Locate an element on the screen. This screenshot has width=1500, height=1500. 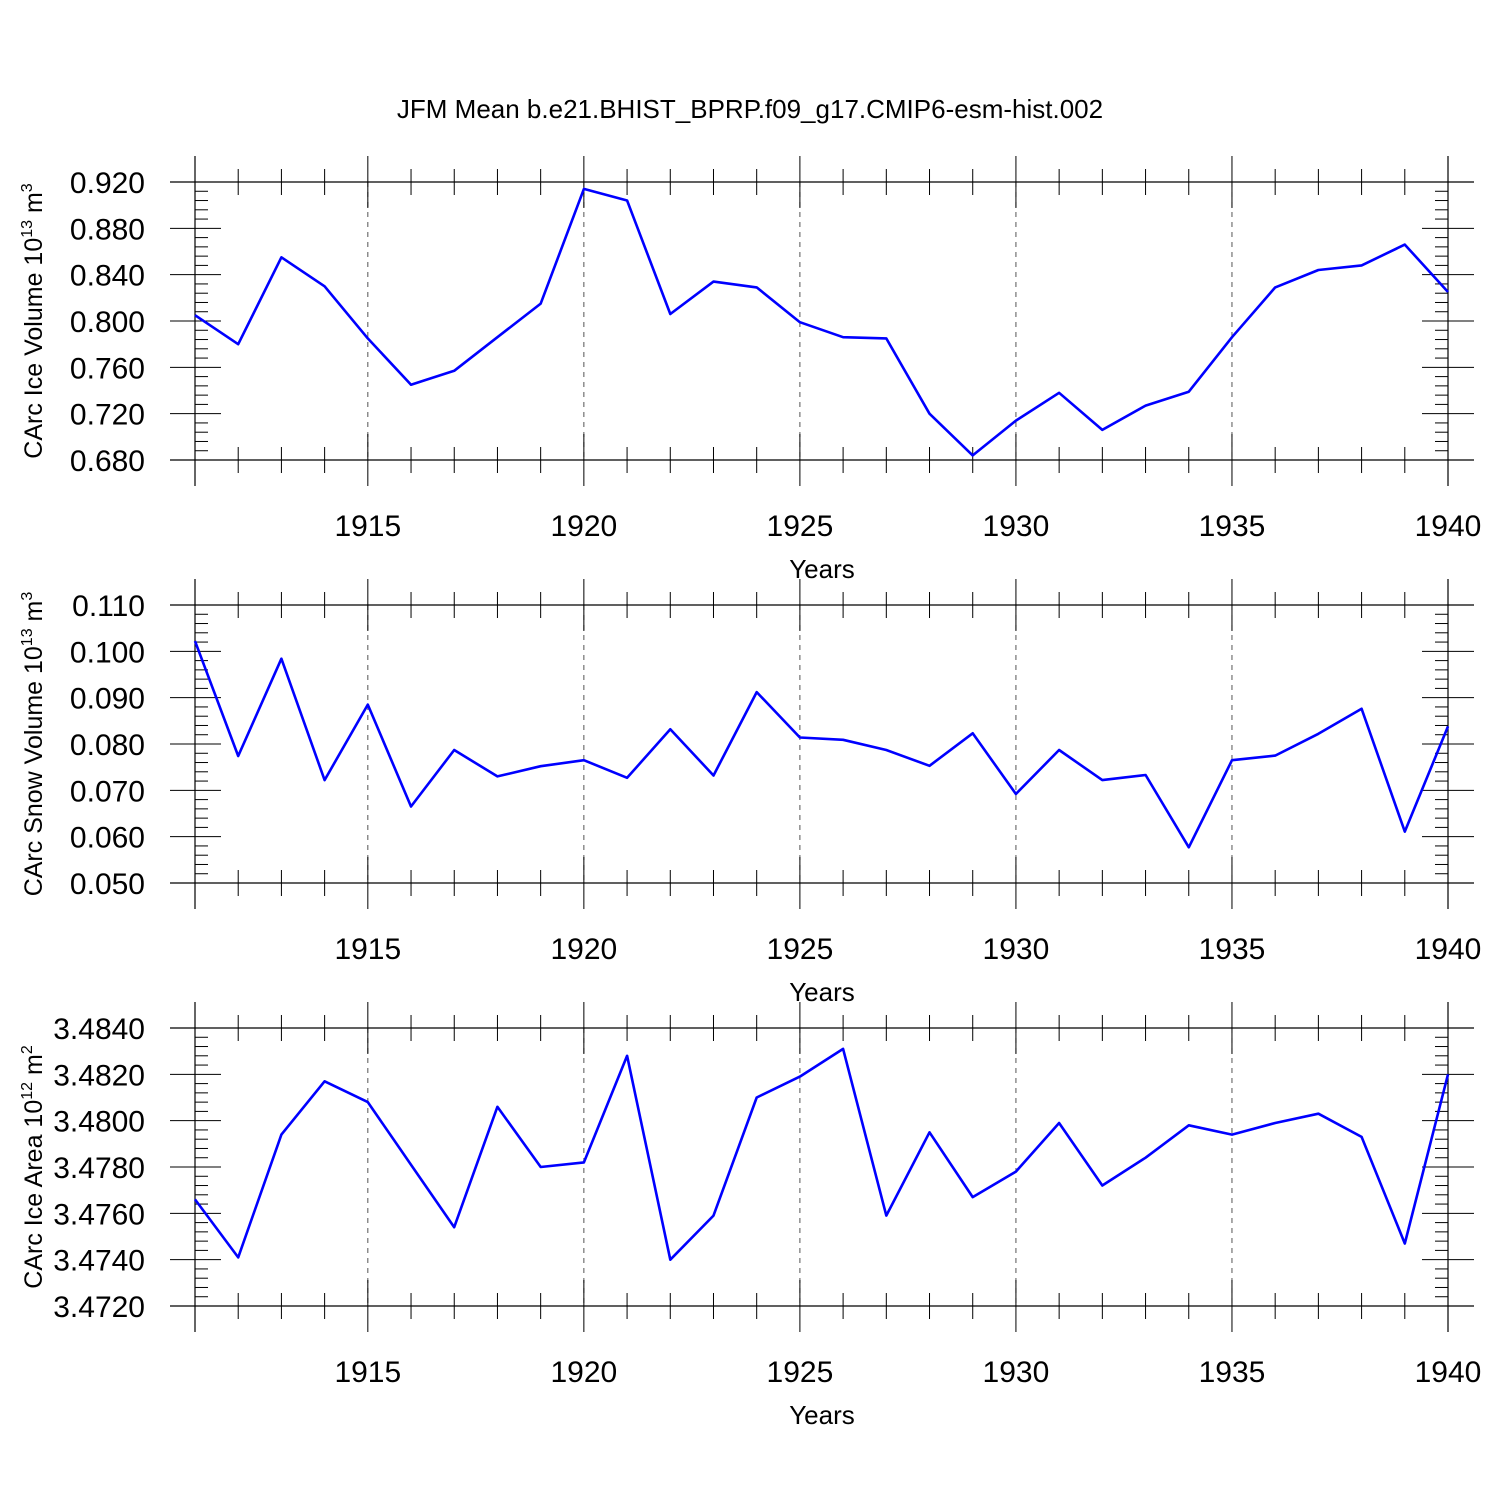
y-axis-label: CArc Snow Volume 1013 m3 is located at coordinates (33, 744).